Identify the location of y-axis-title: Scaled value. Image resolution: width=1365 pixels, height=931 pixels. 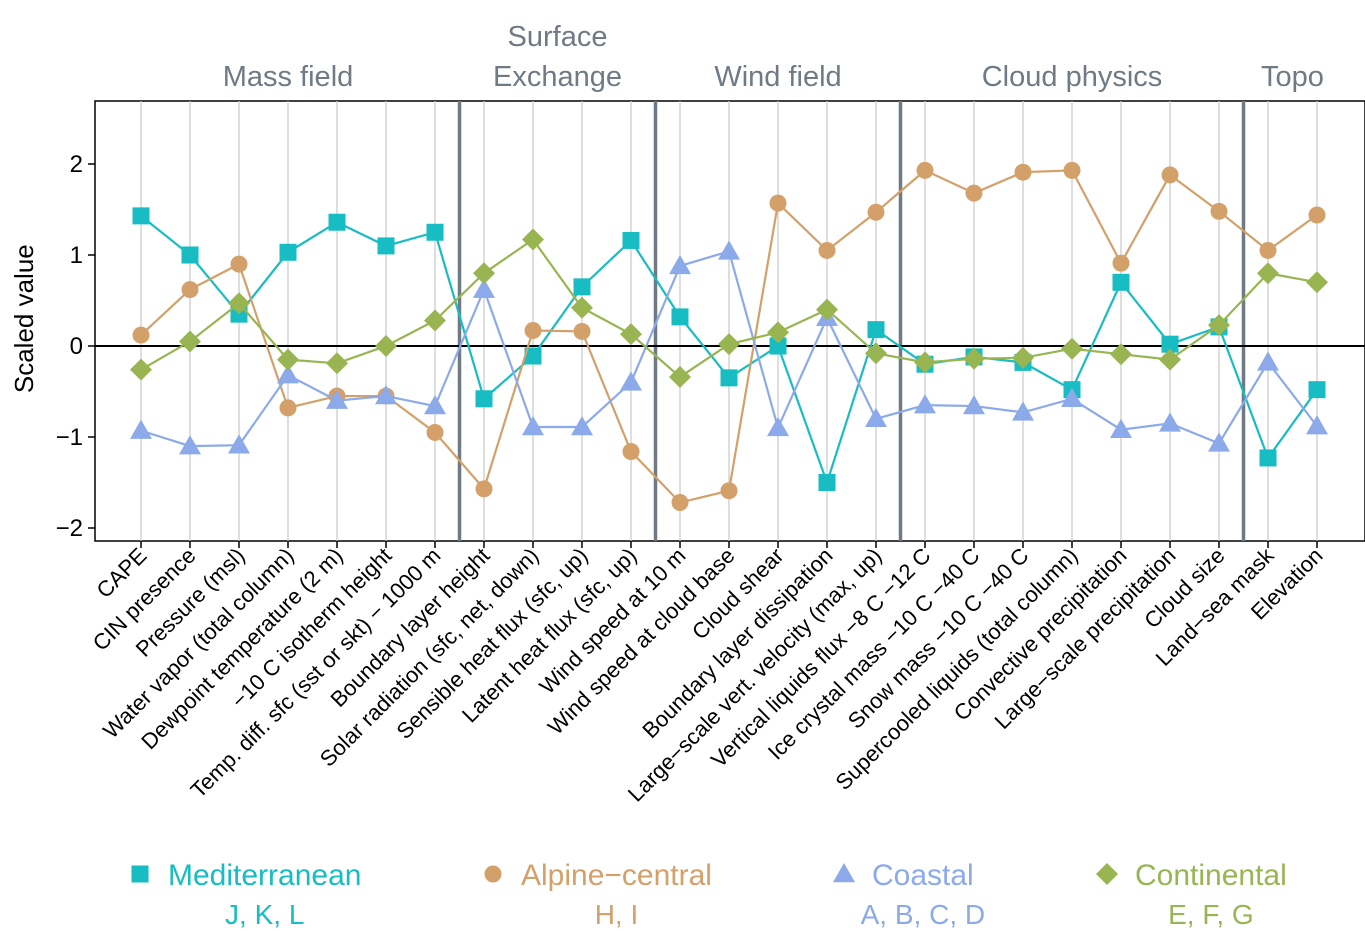
(24, 318).